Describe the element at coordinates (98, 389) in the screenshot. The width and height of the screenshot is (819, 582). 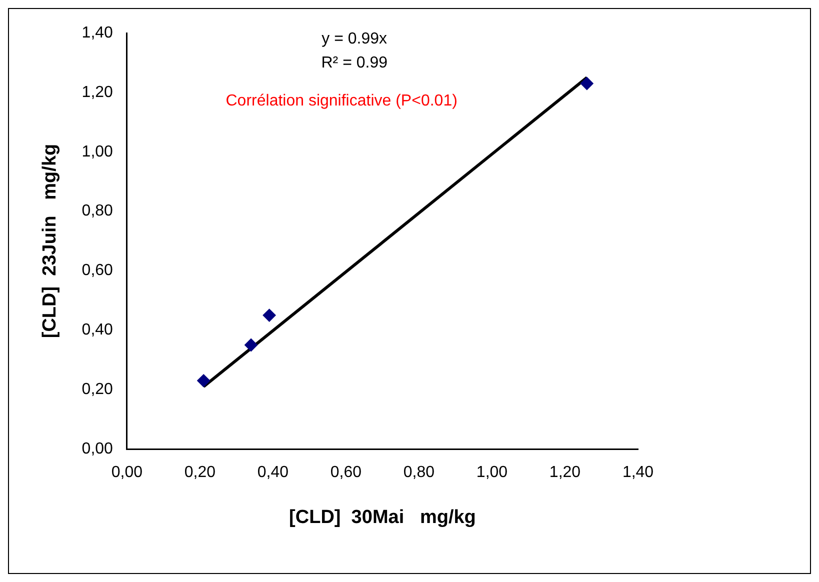
I see `y-tick-label: 0,20` at that location.